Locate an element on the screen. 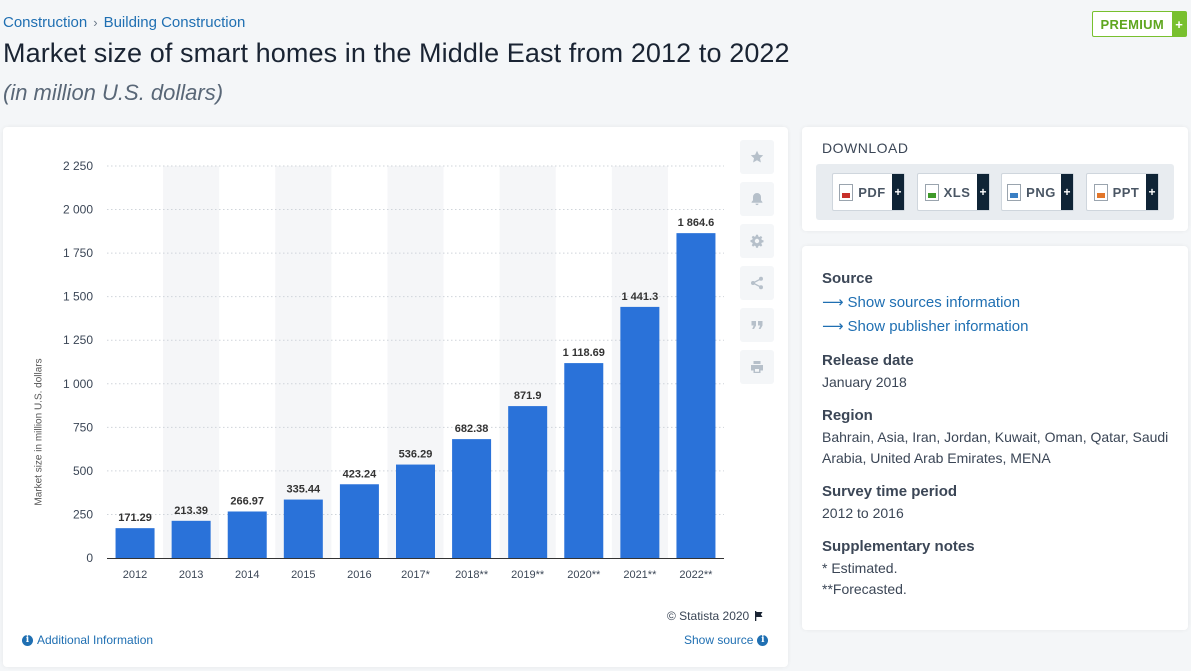  download-pdf-label: PDF is located at coordinates (872, 192).